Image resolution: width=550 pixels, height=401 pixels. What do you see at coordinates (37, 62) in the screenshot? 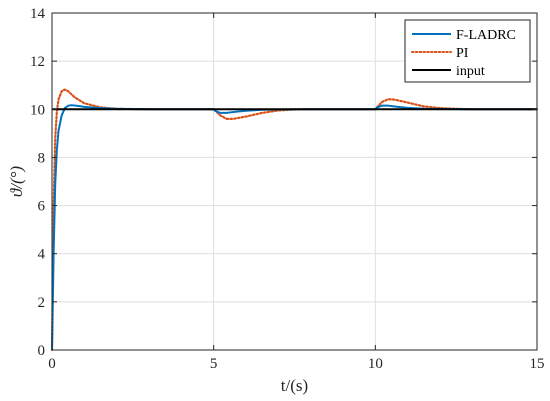
I see `y-tick-label: 12` at bounding box center [37, 62].